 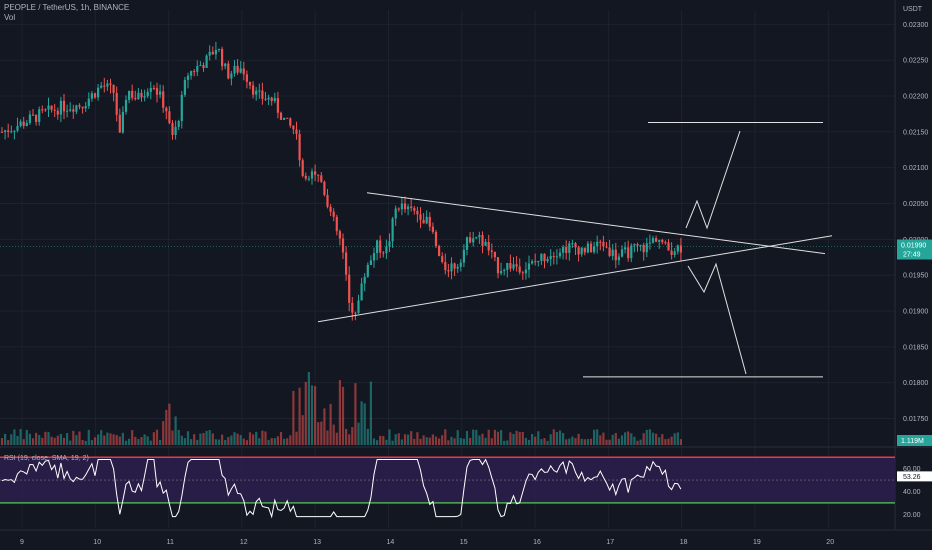 What do you see at coordinates (67, 7) in the screenshot?
I see `symbol-title: PEOPLE / TetherUS, 1h, BINANCE` at bounding box center [67, 7].